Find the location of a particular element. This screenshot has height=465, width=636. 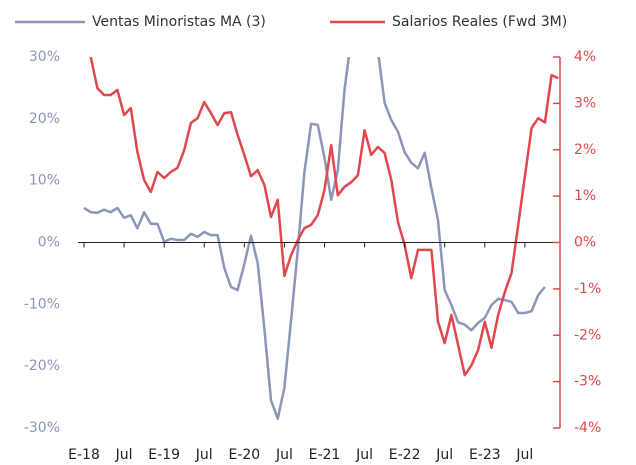

y-tick-label: 20% is located at coordinates (44, 119).